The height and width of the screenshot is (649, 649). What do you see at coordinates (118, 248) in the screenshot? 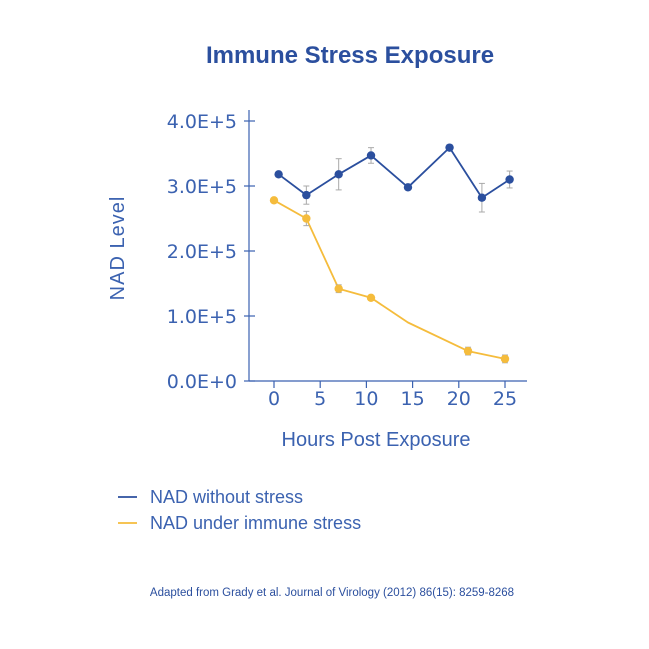
I see `y-axis-label: NAD Level` at bounding box center [118, 248].